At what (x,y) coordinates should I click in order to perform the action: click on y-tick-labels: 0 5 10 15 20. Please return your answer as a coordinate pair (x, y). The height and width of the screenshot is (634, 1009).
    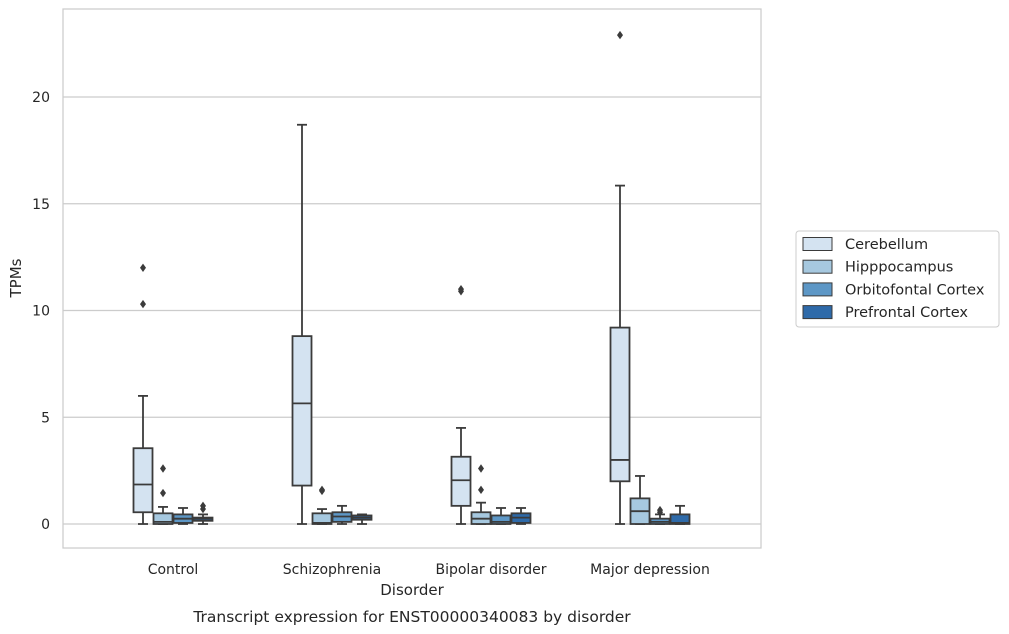
    Looking at the image, I should click on (41, 311).